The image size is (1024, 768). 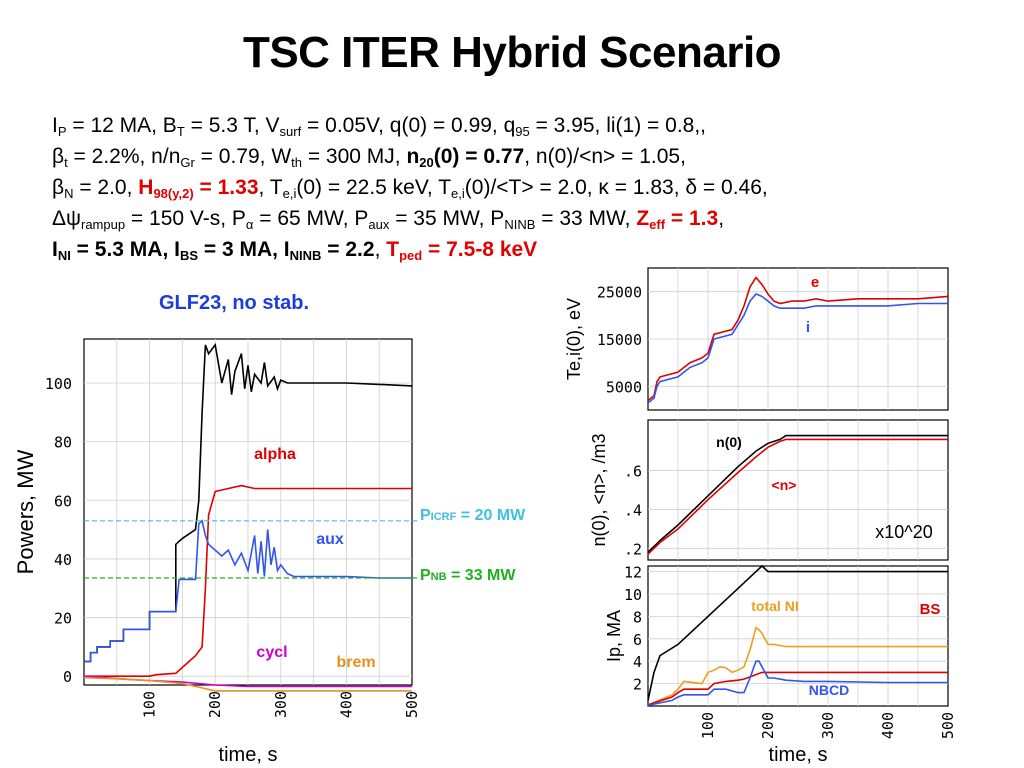 What do you see at coordinates (808, 327) in the screenshot?
I see `series-annotation: i` at bounding box center [808, 327].